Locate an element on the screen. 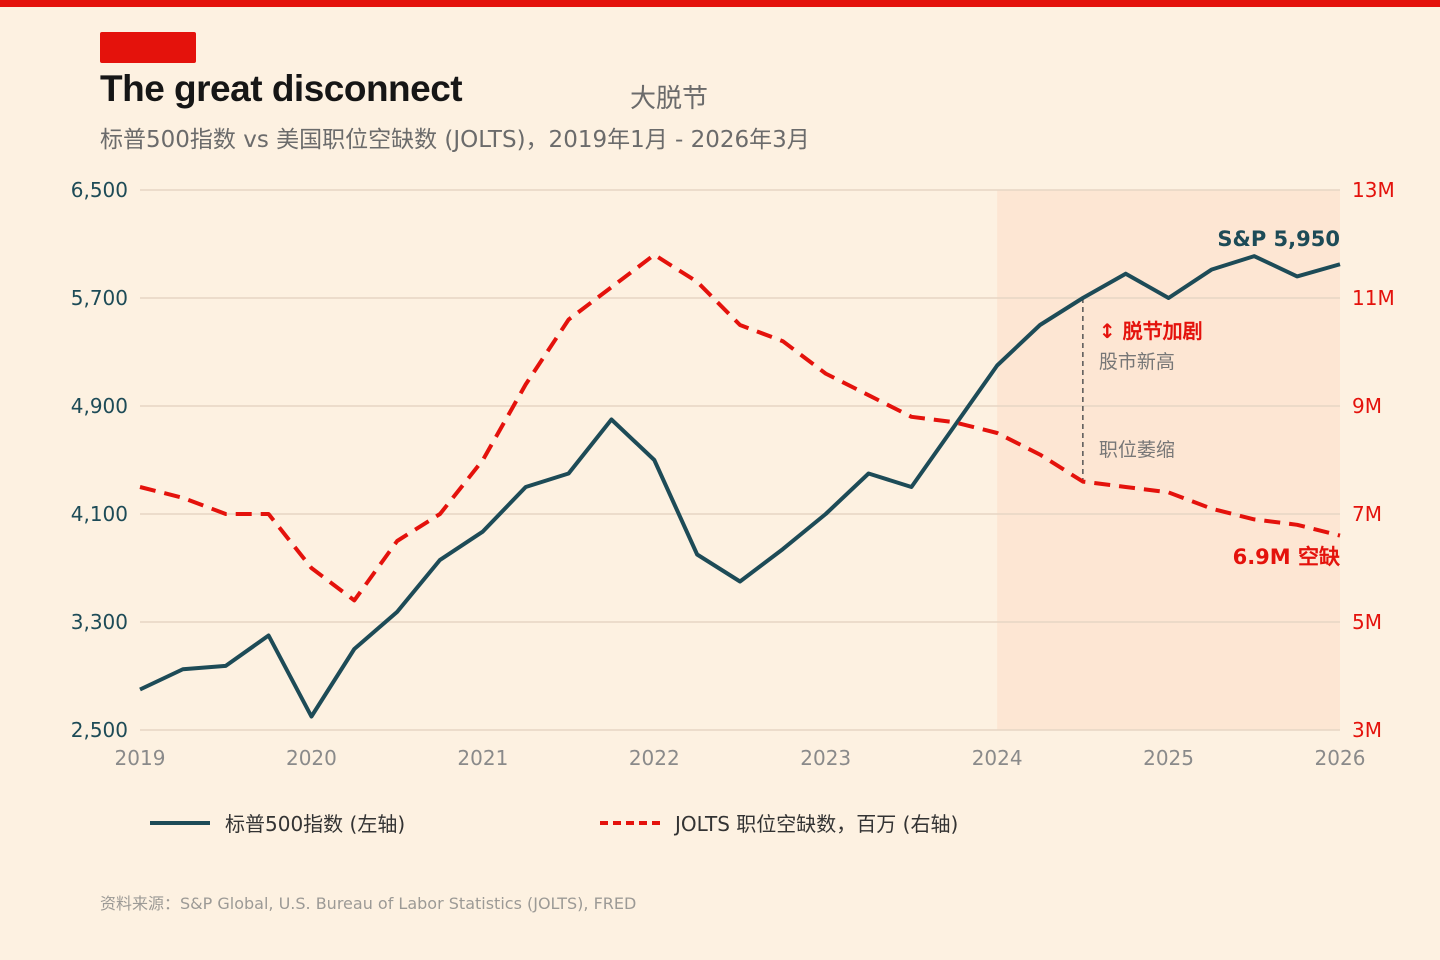  gap-annotation-top: 股市新高 is located at coordinates (1137, 362).